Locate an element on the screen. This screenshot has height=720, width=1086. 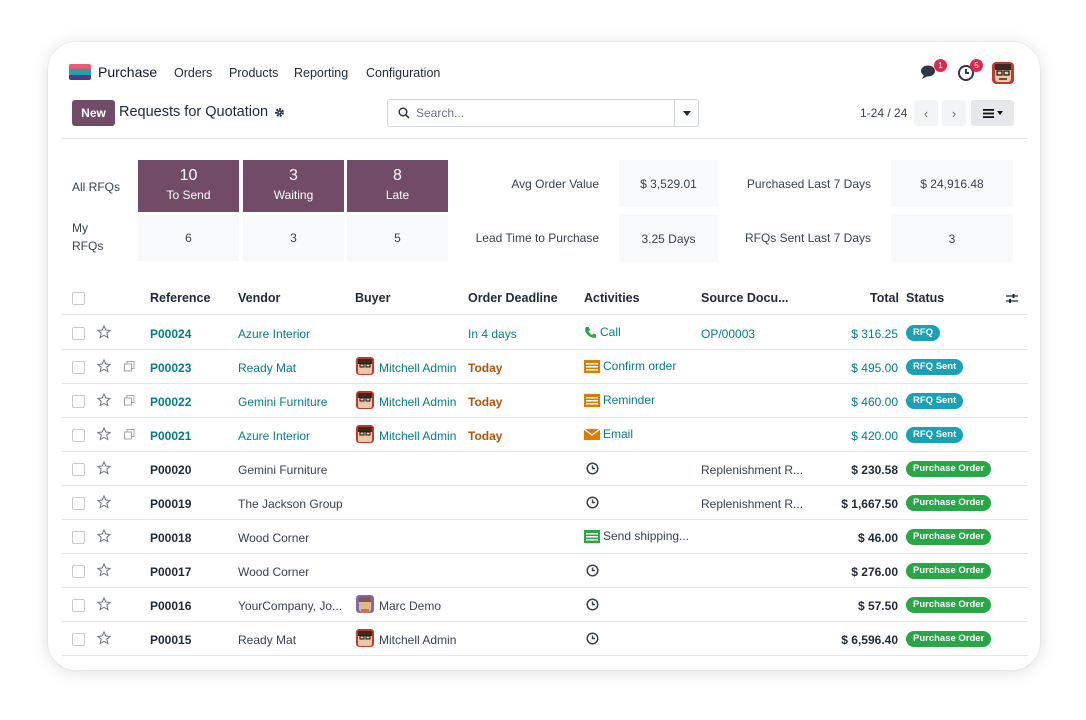
new-button: New is located at coordinates (93, 113).